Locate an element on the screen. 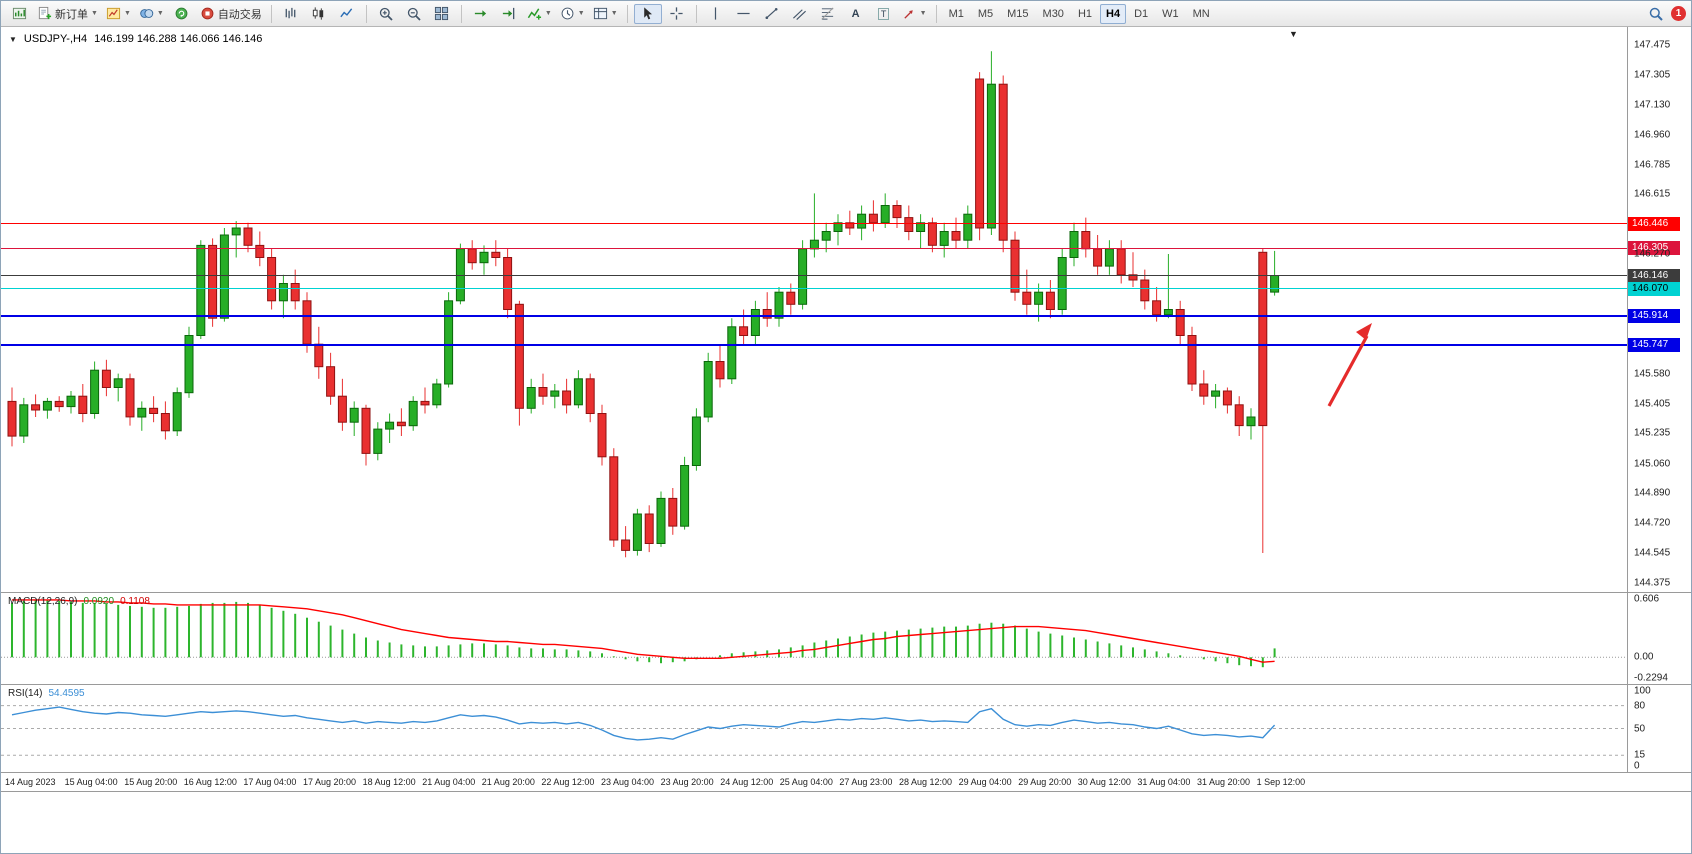  template-icon is located at coordinates (600, 13).